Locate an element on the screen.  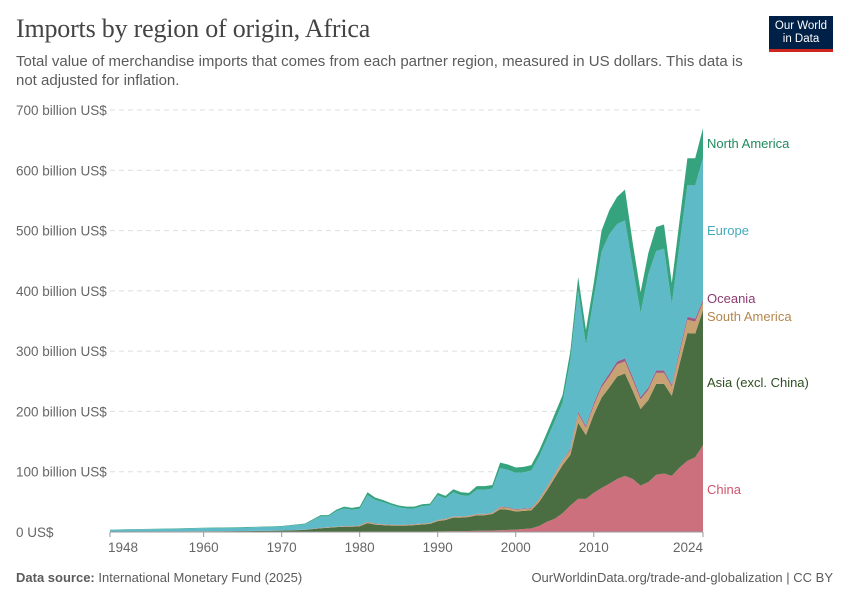
series-label: South America is located at coordinates (749, 316).